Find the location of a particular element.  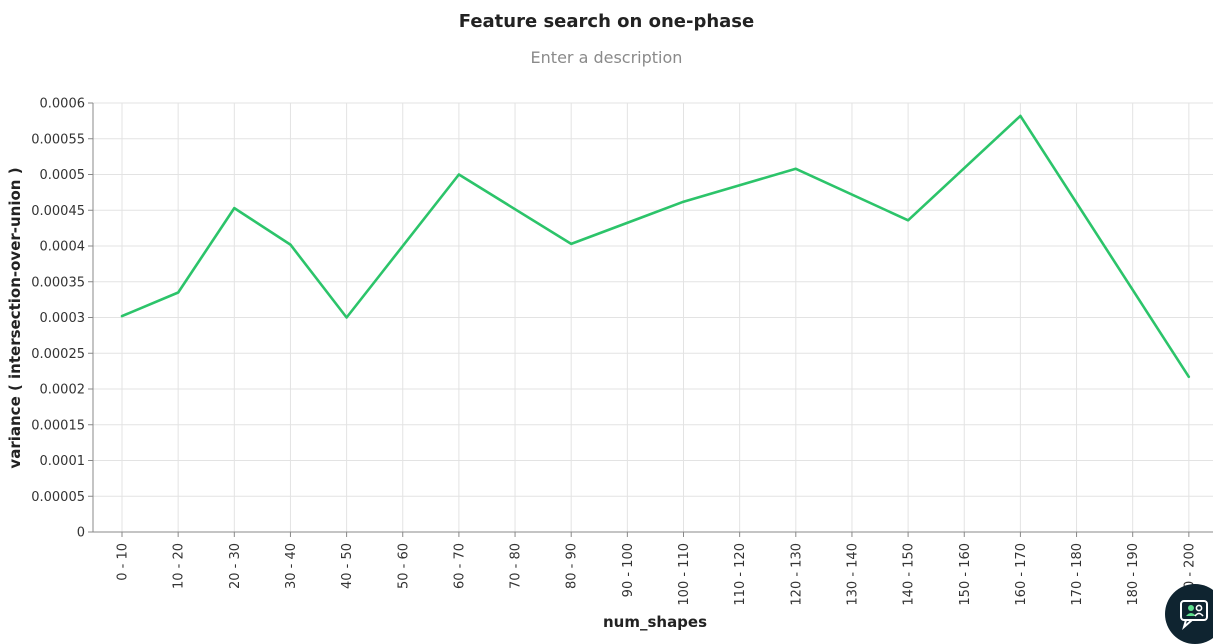

x-tick-label: 70 - 80 is located at coordinates (516, 566).